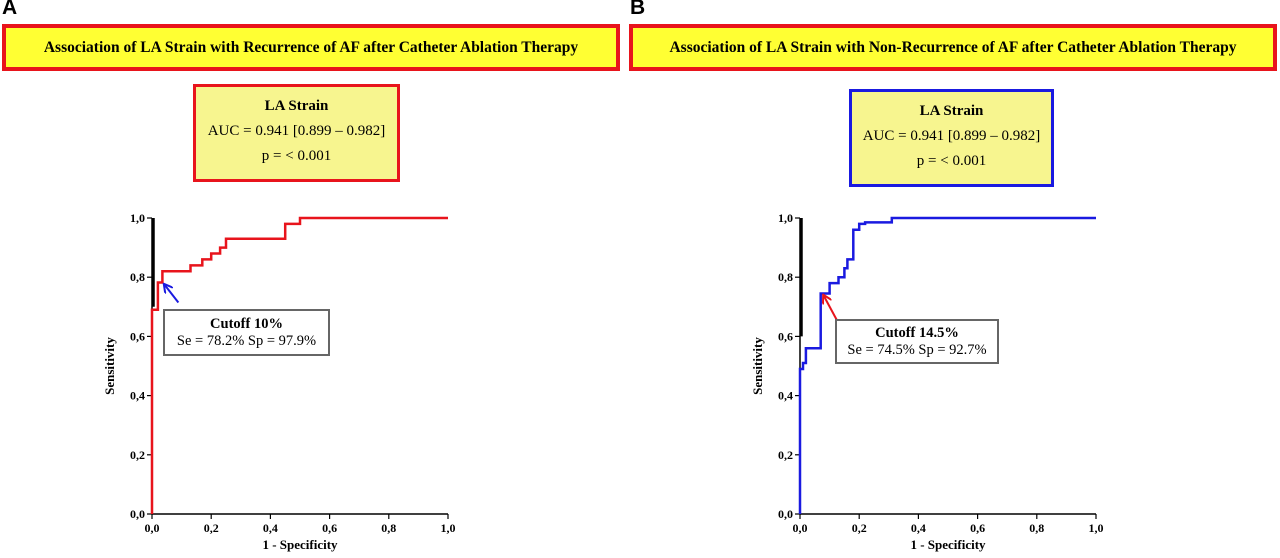 The width and height of the screenshot is (1280, 558). What do you see at coordinates (246, 324) in the screenshot?
I see `cutoff-title: Cutoff 10%` at bounding box center [246, 324].